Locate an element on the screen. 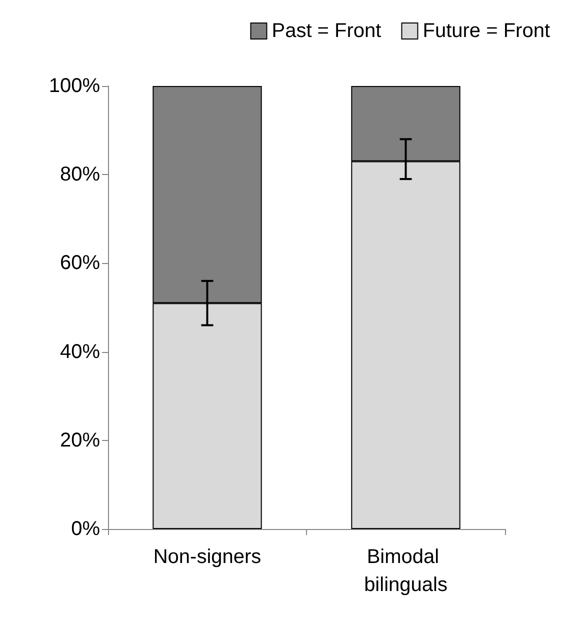 This screenshot has width=573, height=631. y-tick-label: 100% is located at coordinates (74, 86).